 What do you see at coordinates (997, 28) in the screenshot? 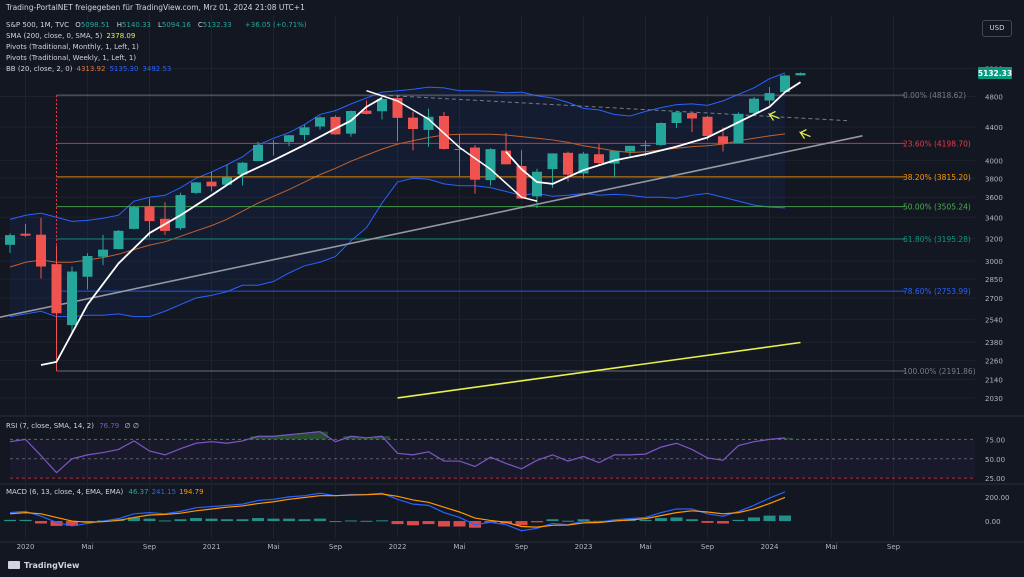
I see `currency-button: USD` at bounding box center [997, 28].